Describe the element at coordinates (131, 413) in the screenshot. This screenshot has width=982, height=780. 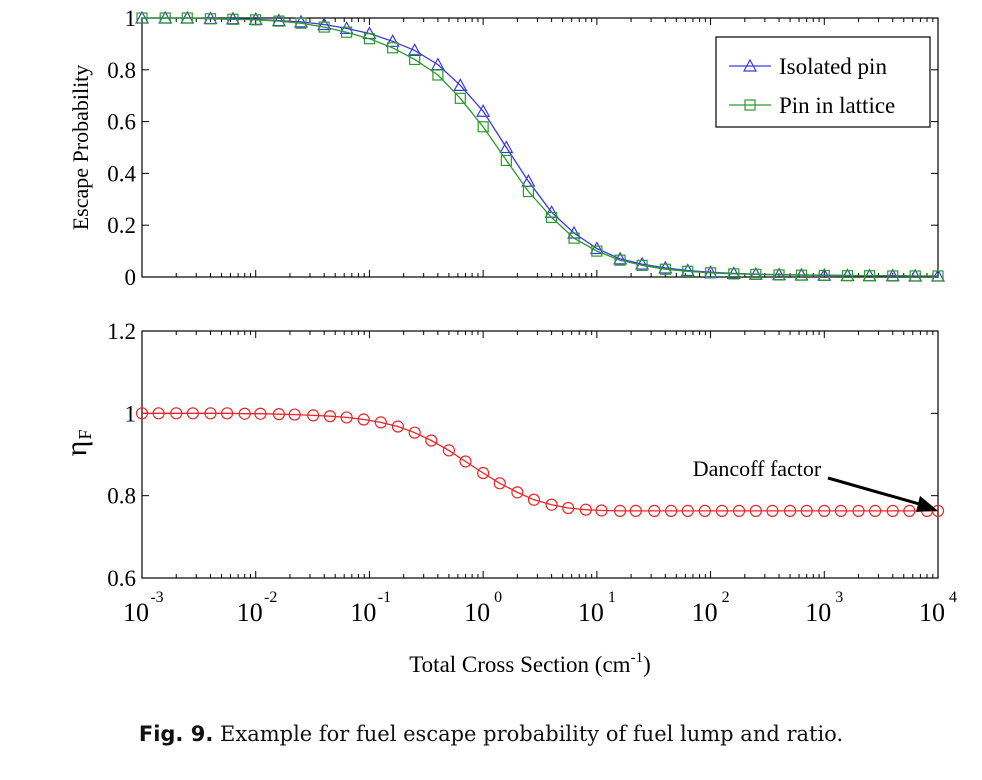
I see `y-tick-label: 1` at that location.